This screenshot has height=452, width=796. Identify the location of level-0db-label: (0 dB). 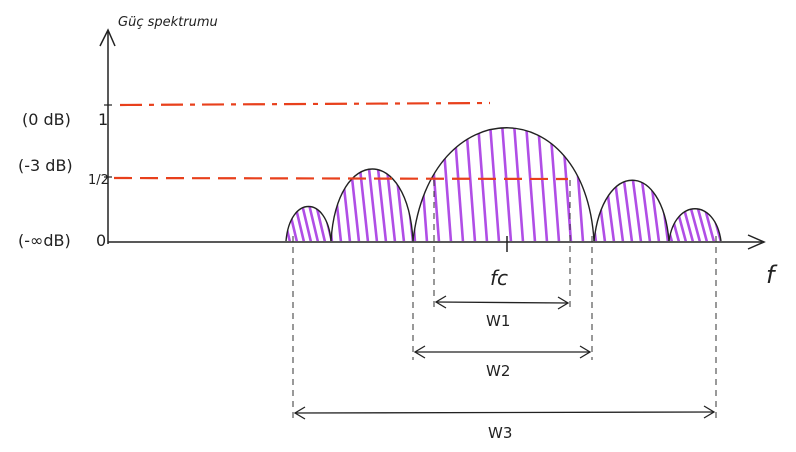
(46, 119).